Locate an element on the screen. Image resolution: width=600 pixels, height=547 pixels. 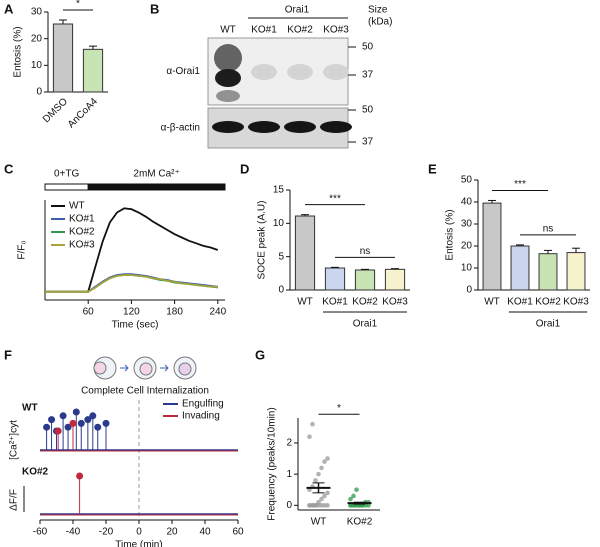
x-tick-label: 240 is located at coordinates (217, 312).